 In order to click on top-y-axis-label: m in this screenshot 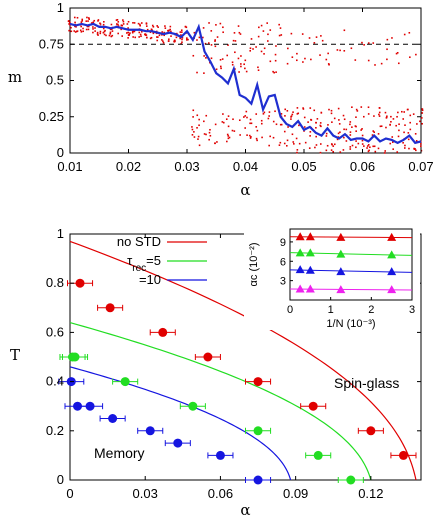, I will do `click(15, 77)`.